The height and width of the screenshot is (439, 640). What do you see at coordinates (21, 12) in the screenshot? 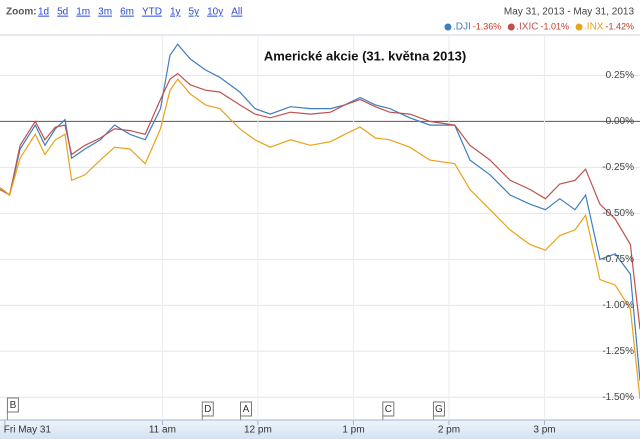
I see `zoom-label: Zoom:` at bounding box center [21, 12].